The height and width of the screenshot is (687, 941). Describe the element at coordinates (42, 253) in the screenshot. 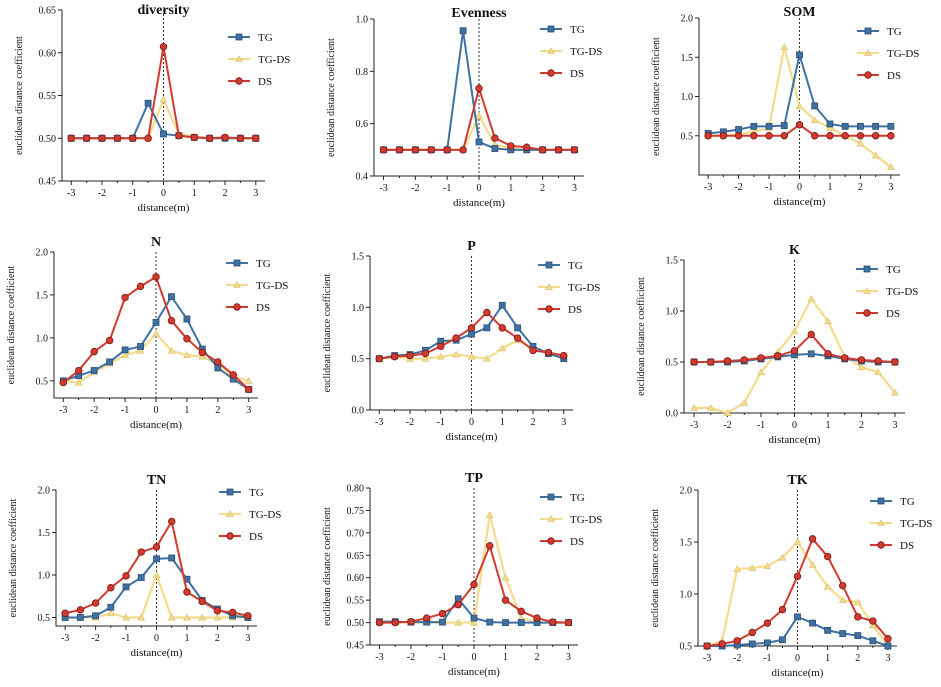

I see `y-tick-label: 2.0` at that location.